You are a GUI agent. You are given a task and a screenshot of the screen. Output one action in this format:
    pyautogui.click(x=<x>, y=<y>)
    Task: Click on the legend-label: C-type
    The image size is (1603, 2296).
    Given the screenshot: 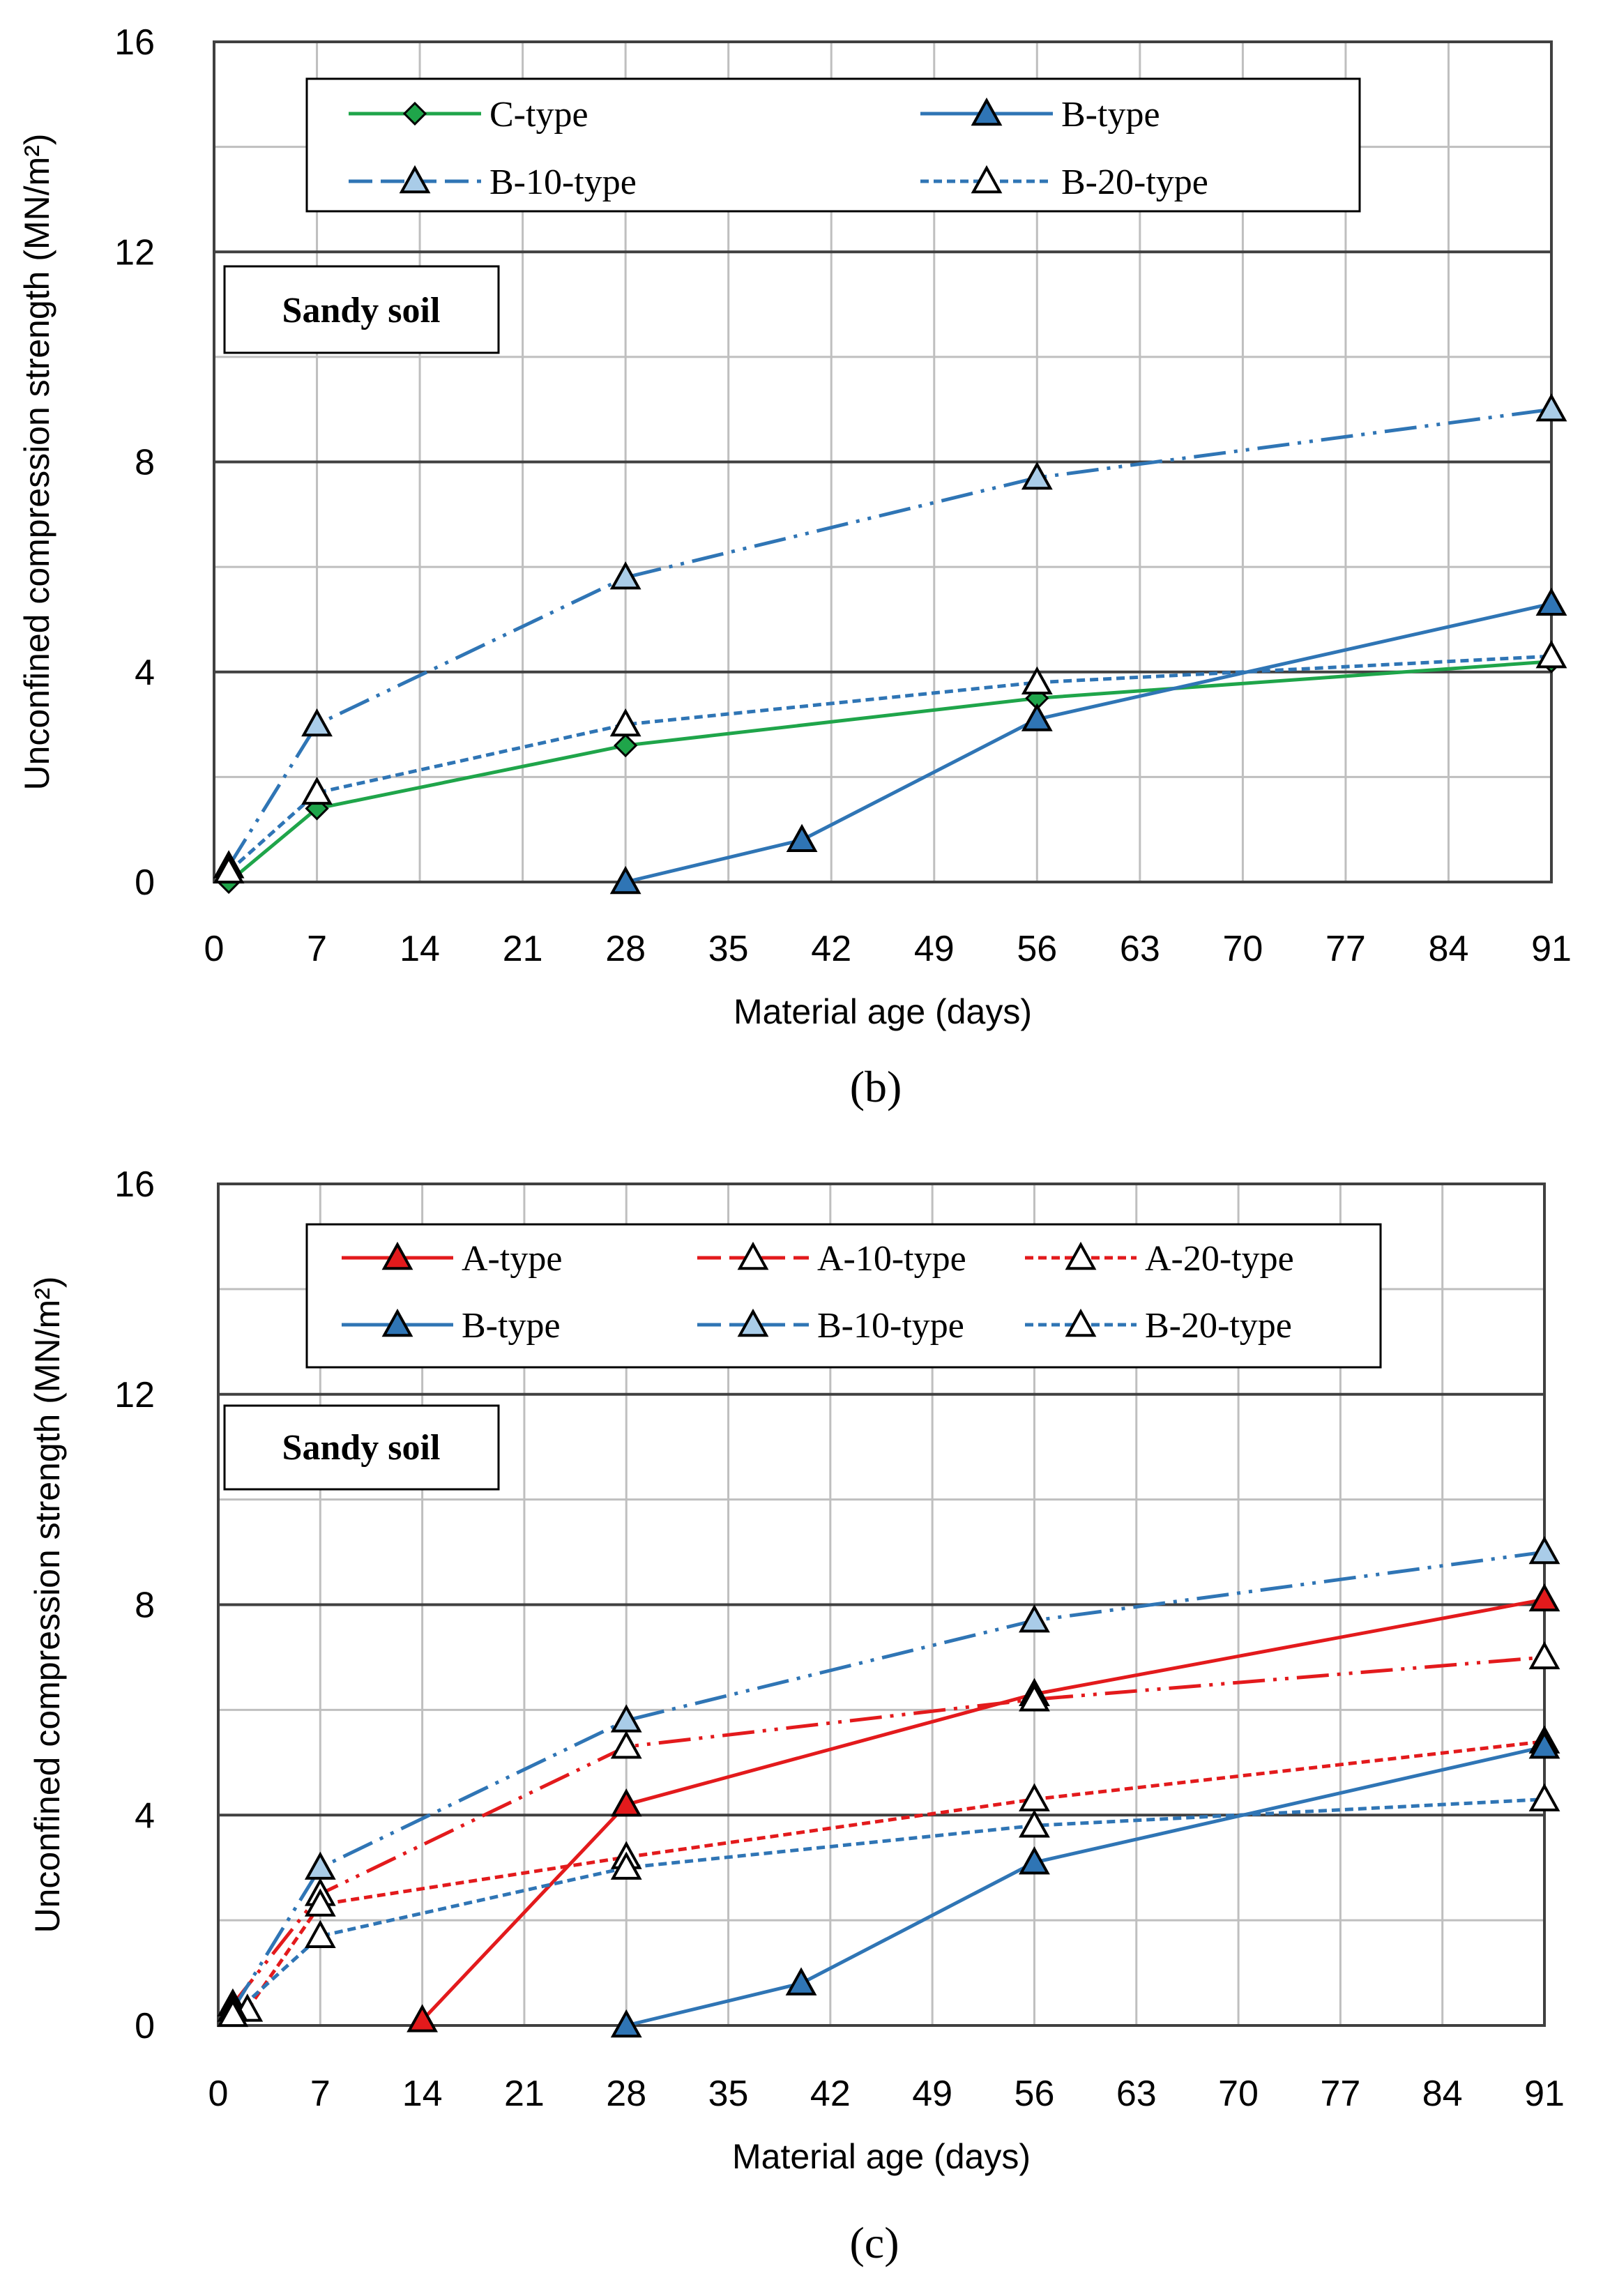 What is the action you would take?
    pyautogui.click(x=538, y=115)
    